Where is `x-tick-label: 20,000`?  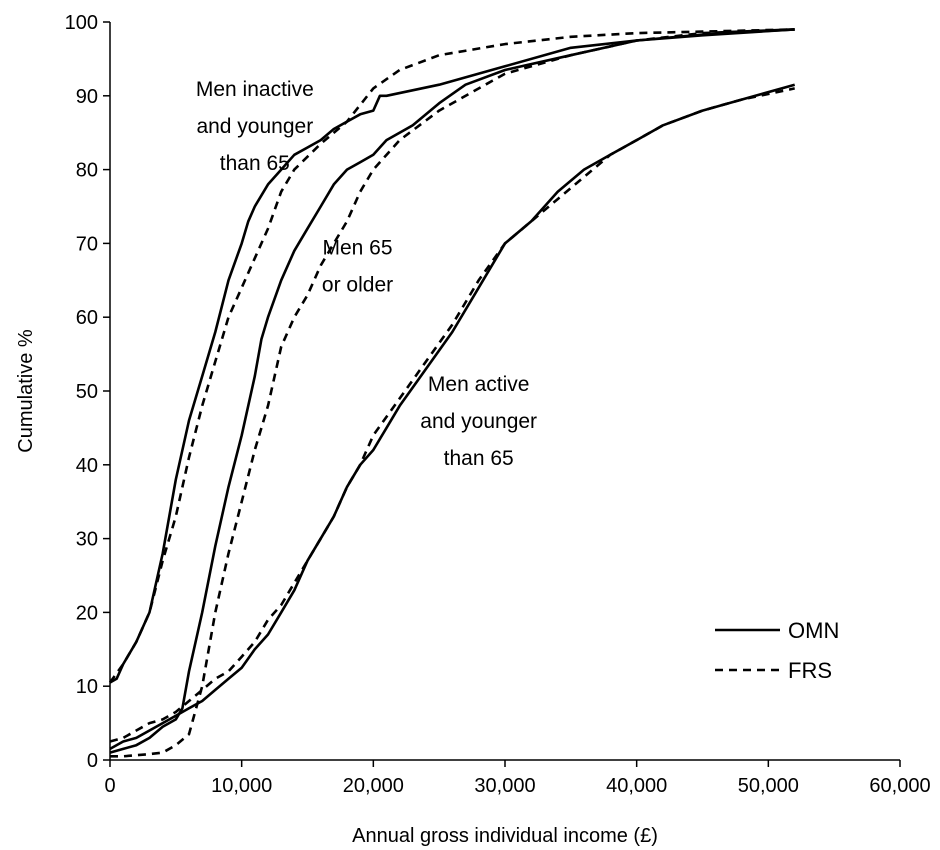
x-tick-label: 20,000 is located at coordinates (373, 786).